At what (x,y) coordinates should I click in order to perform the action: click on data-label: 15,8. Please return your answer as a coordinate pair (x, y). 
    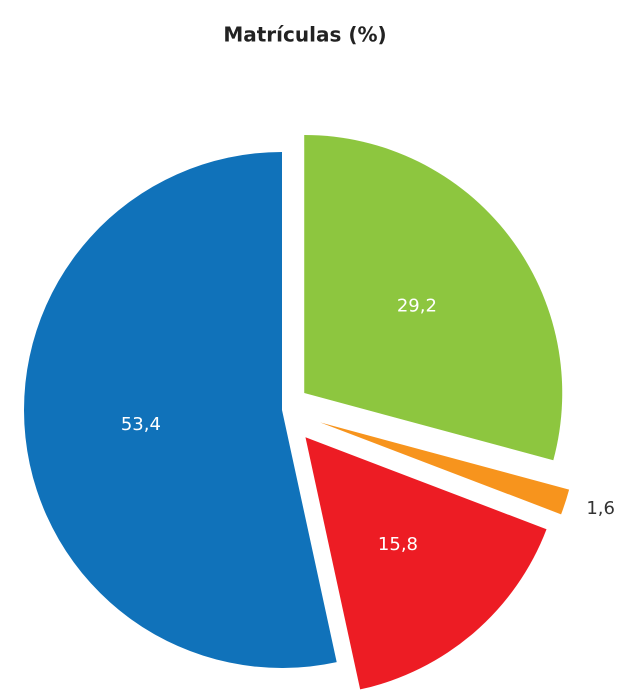
    Looking at the image, I should click on (398, 544).